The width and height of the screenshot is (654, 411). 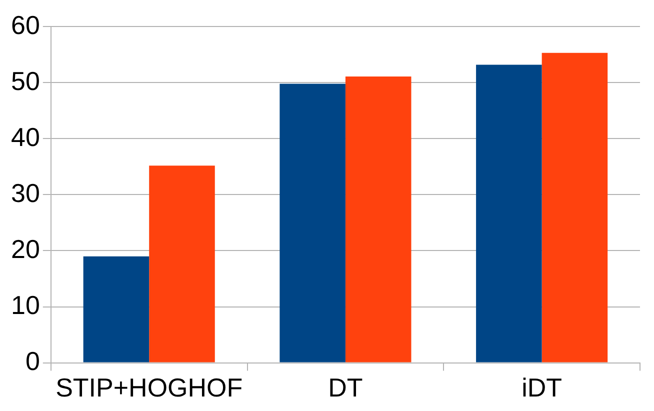 What do you see at coordinates (25, 249) in the screenshot?
I see `y-tick-label: 20` at bounding box center [25, 249].